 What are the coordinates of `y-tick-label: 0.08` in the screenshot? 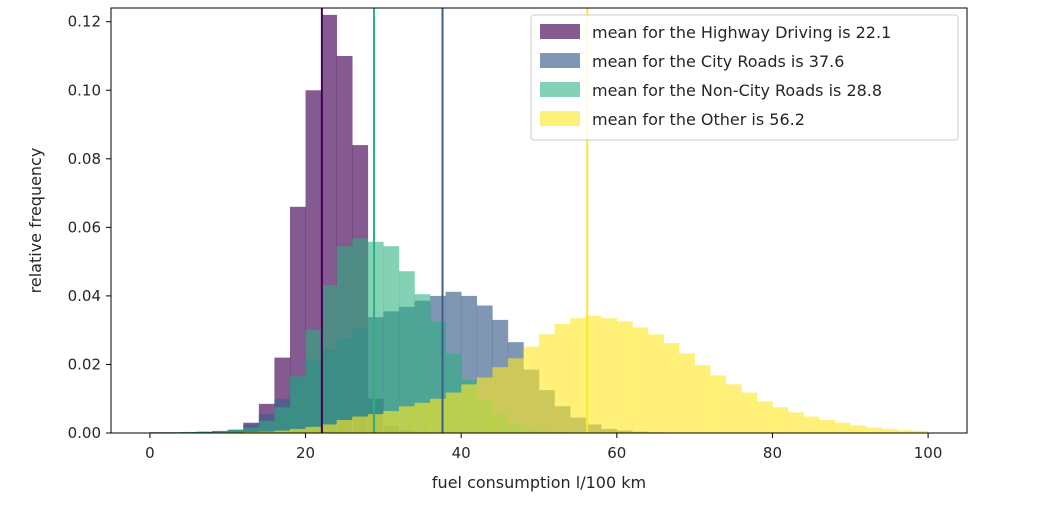 It's located at (84, 159).